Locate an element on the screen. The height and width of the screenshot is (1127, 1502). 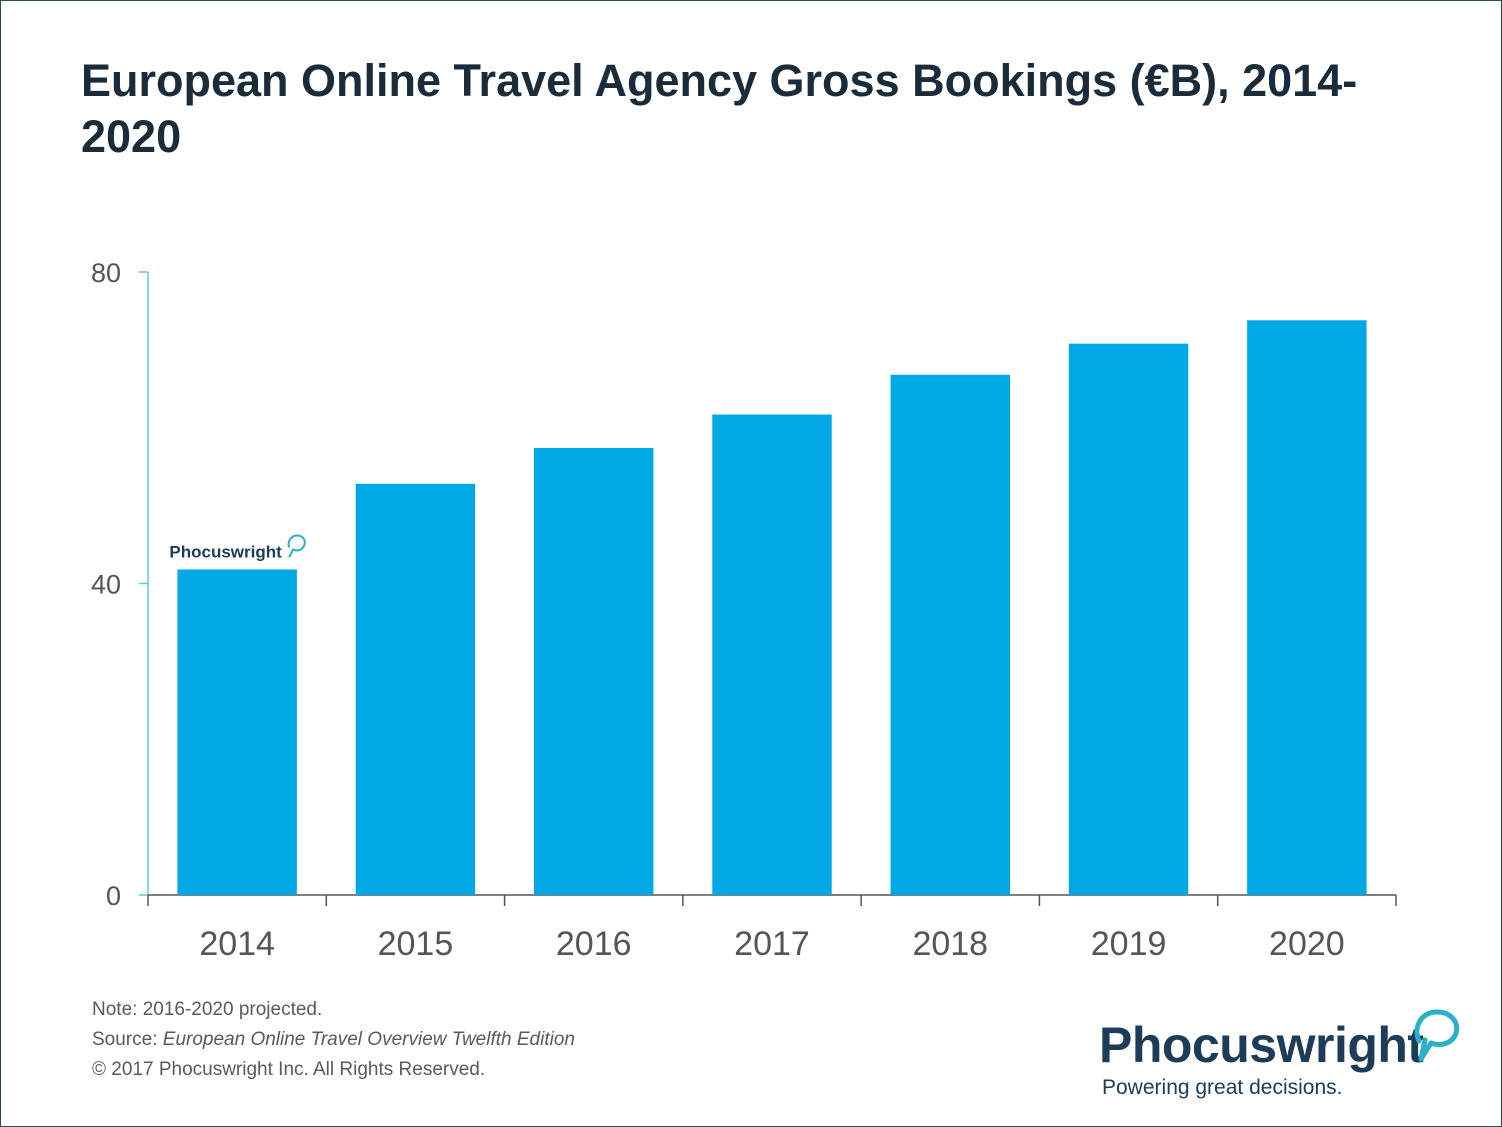
x-tick-label: 2018 is located at coordinates (950, 944).